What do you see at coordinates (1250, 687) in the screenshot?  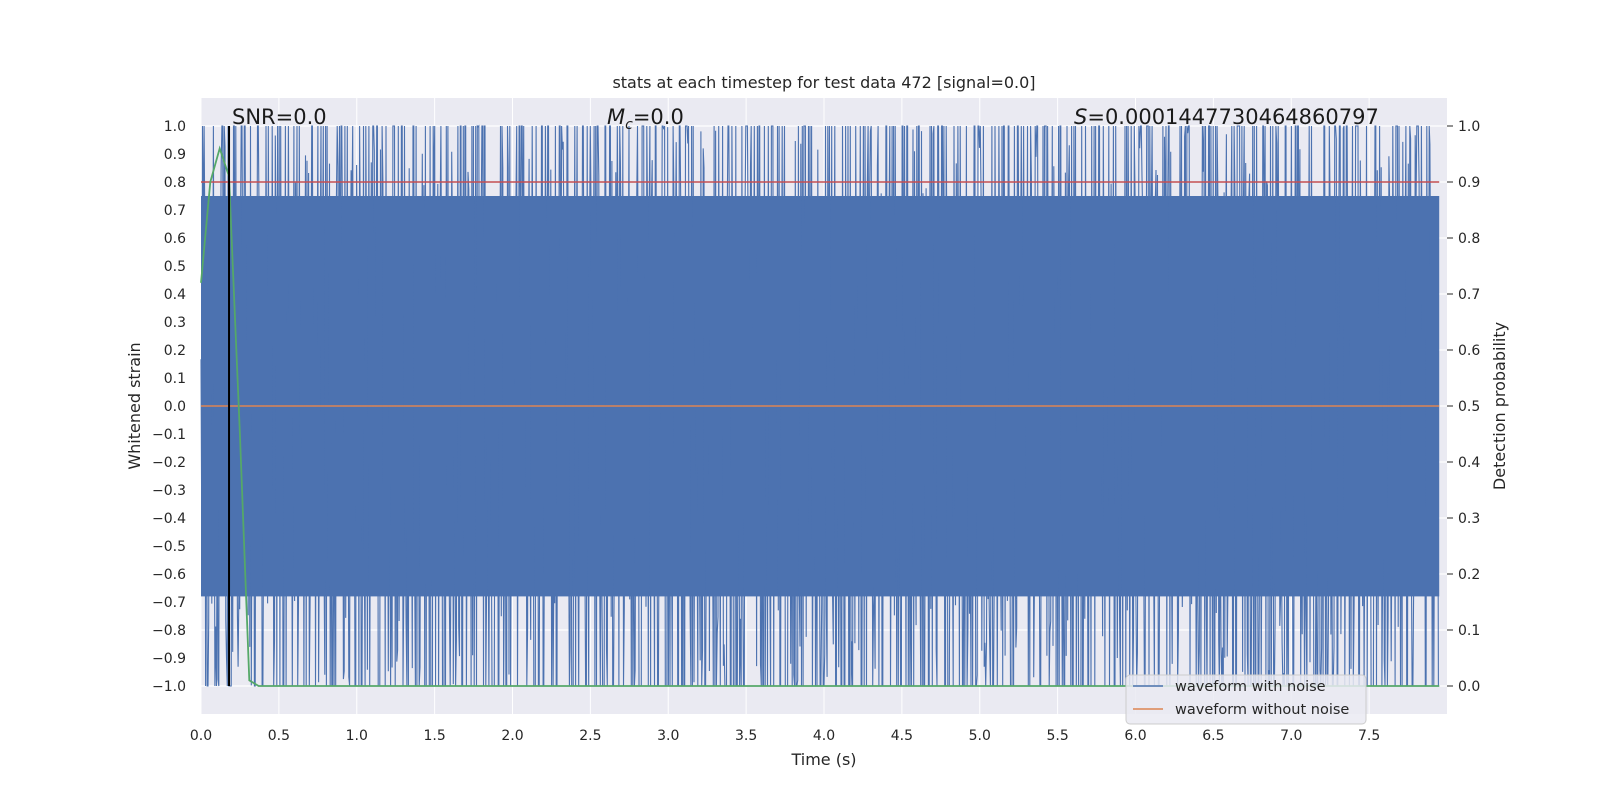 I see `legend-label-noise: waveform with noise` at bounding box center [1250, 687].